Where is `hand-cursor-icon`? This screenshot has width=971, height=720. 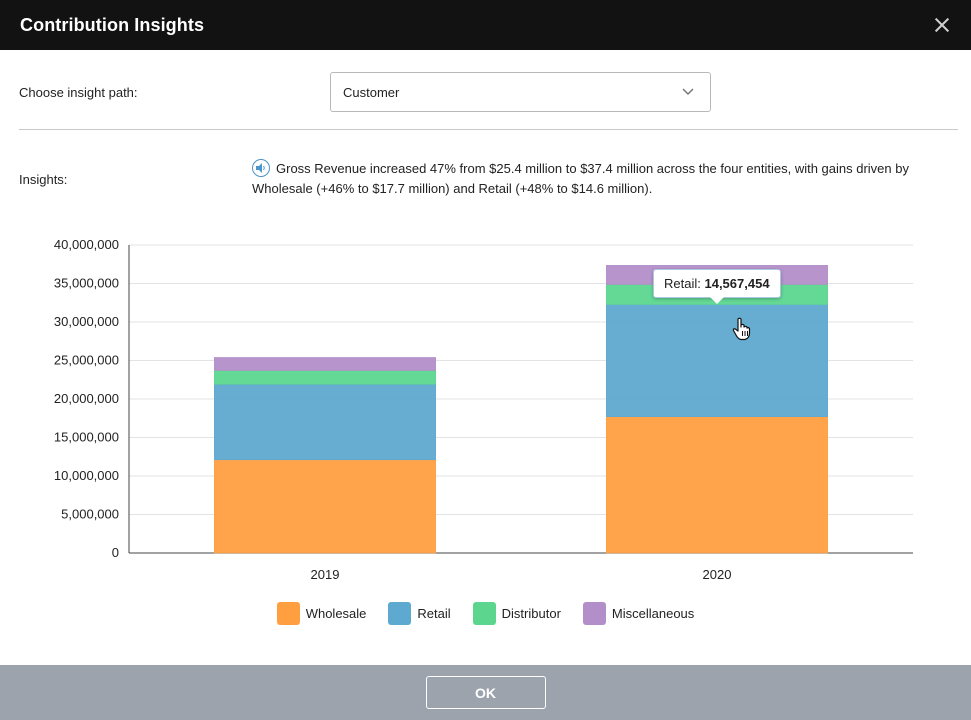 hand-cursor-icon is located at coordinates (741, 328).